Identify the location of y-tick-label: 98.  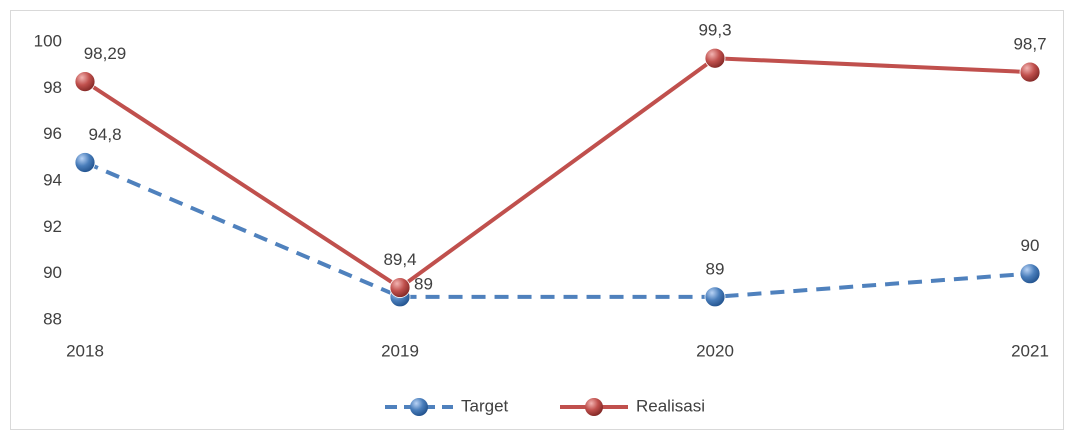
(52, 87).